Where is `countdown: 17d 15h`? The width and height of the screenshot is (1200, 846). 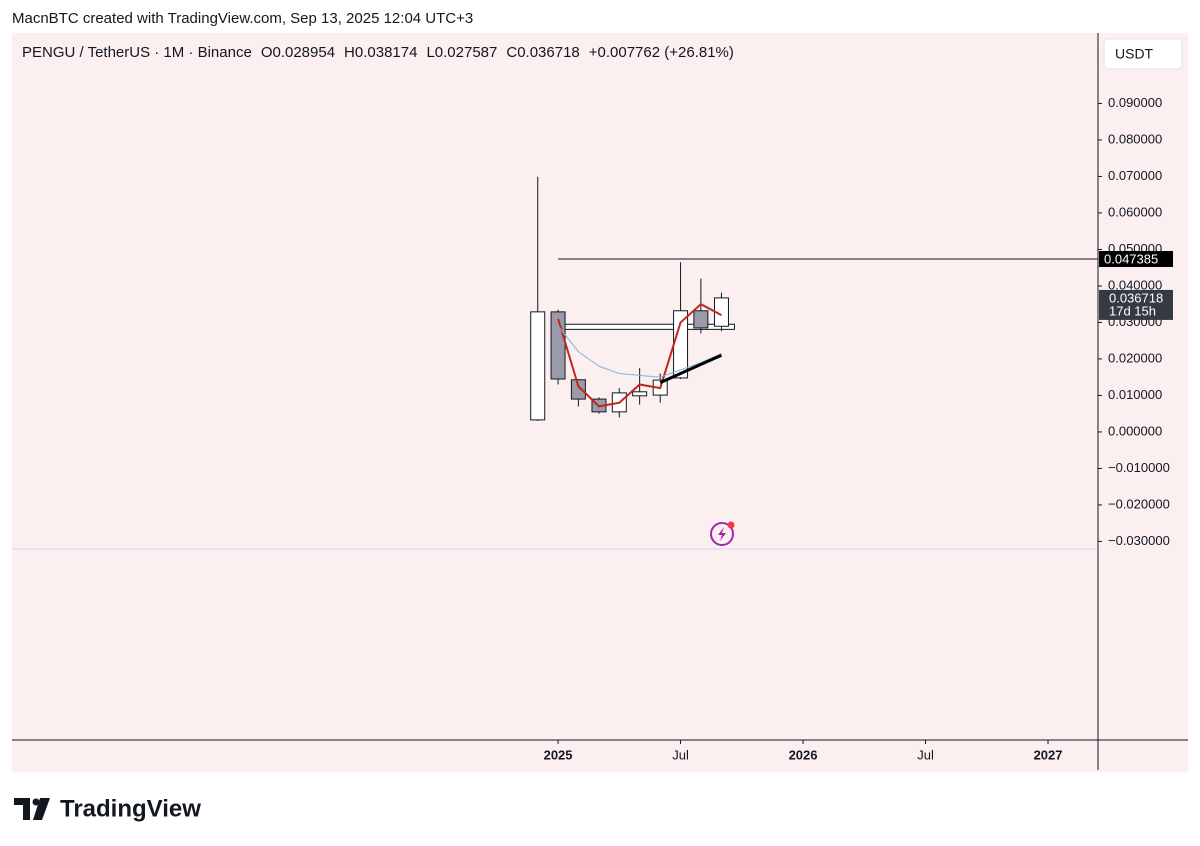
countdown: 17d 15h is located at coordinates (1132, 310).